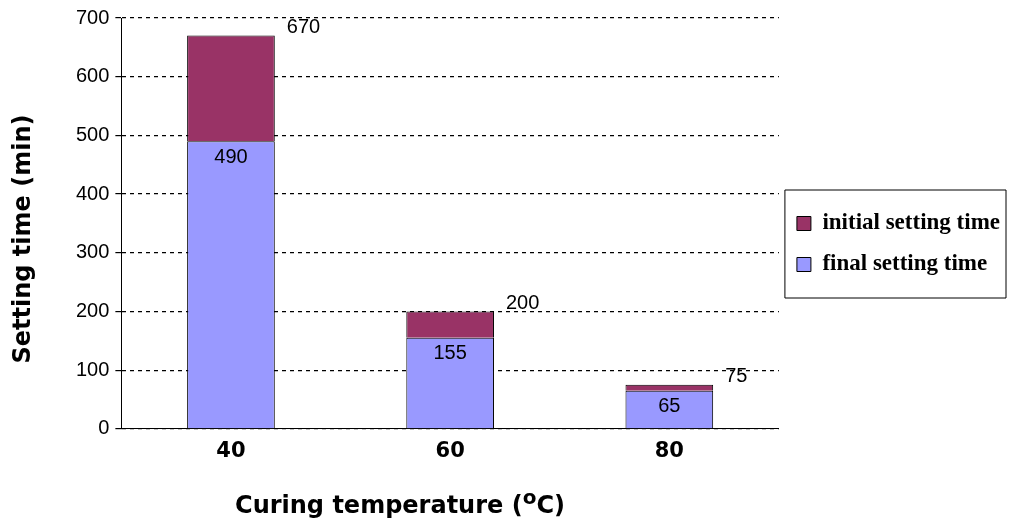 Image resolution: width=1020 pixels, height=529 pixels. I want to click on data-label: 65, so click(669, 405).